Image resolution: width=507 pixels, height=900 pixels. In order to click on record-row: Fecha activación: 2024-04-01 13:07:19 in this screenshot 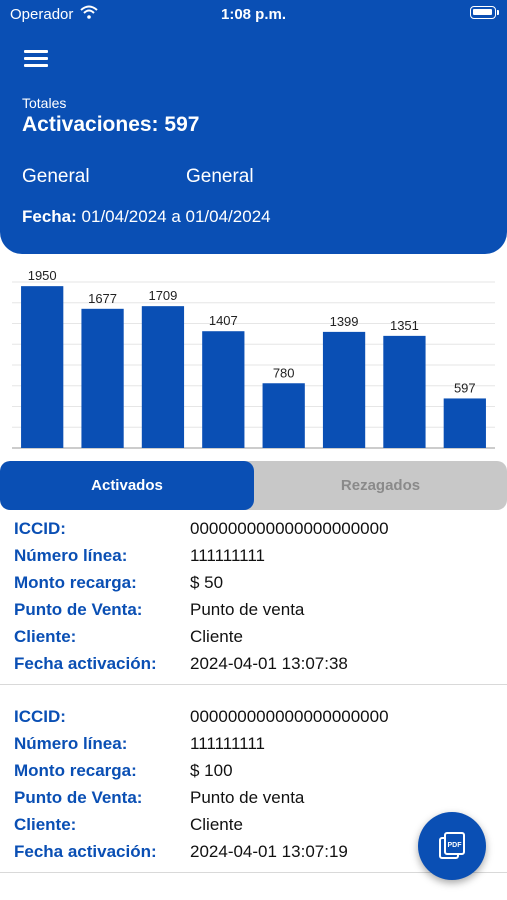, I will do `click(253, 855)`.